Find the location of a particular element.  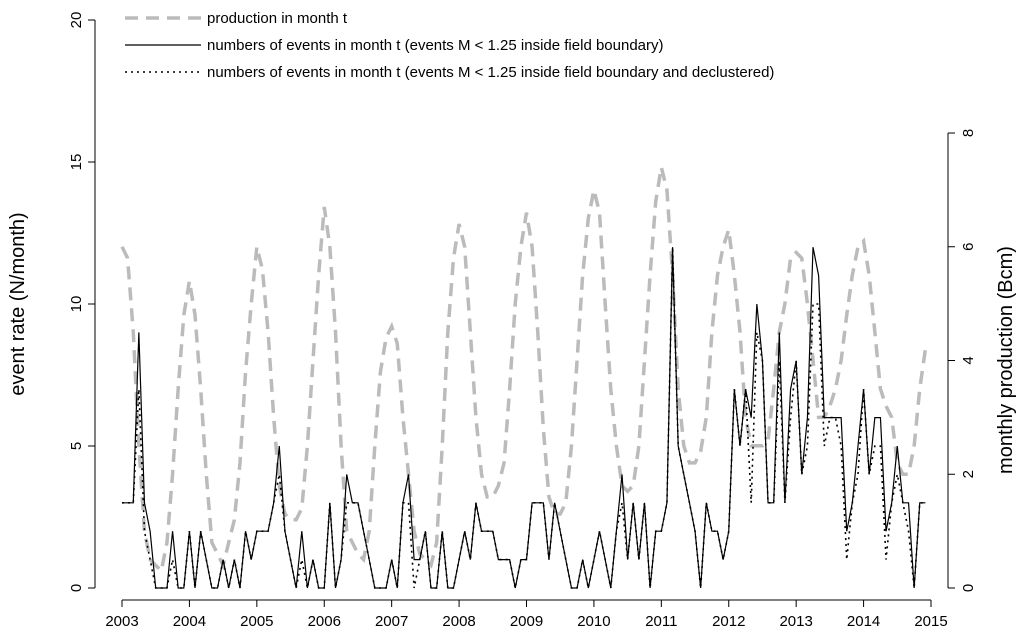

y-axis-label: event rate (N/month) is located at coordinates (18, 303).